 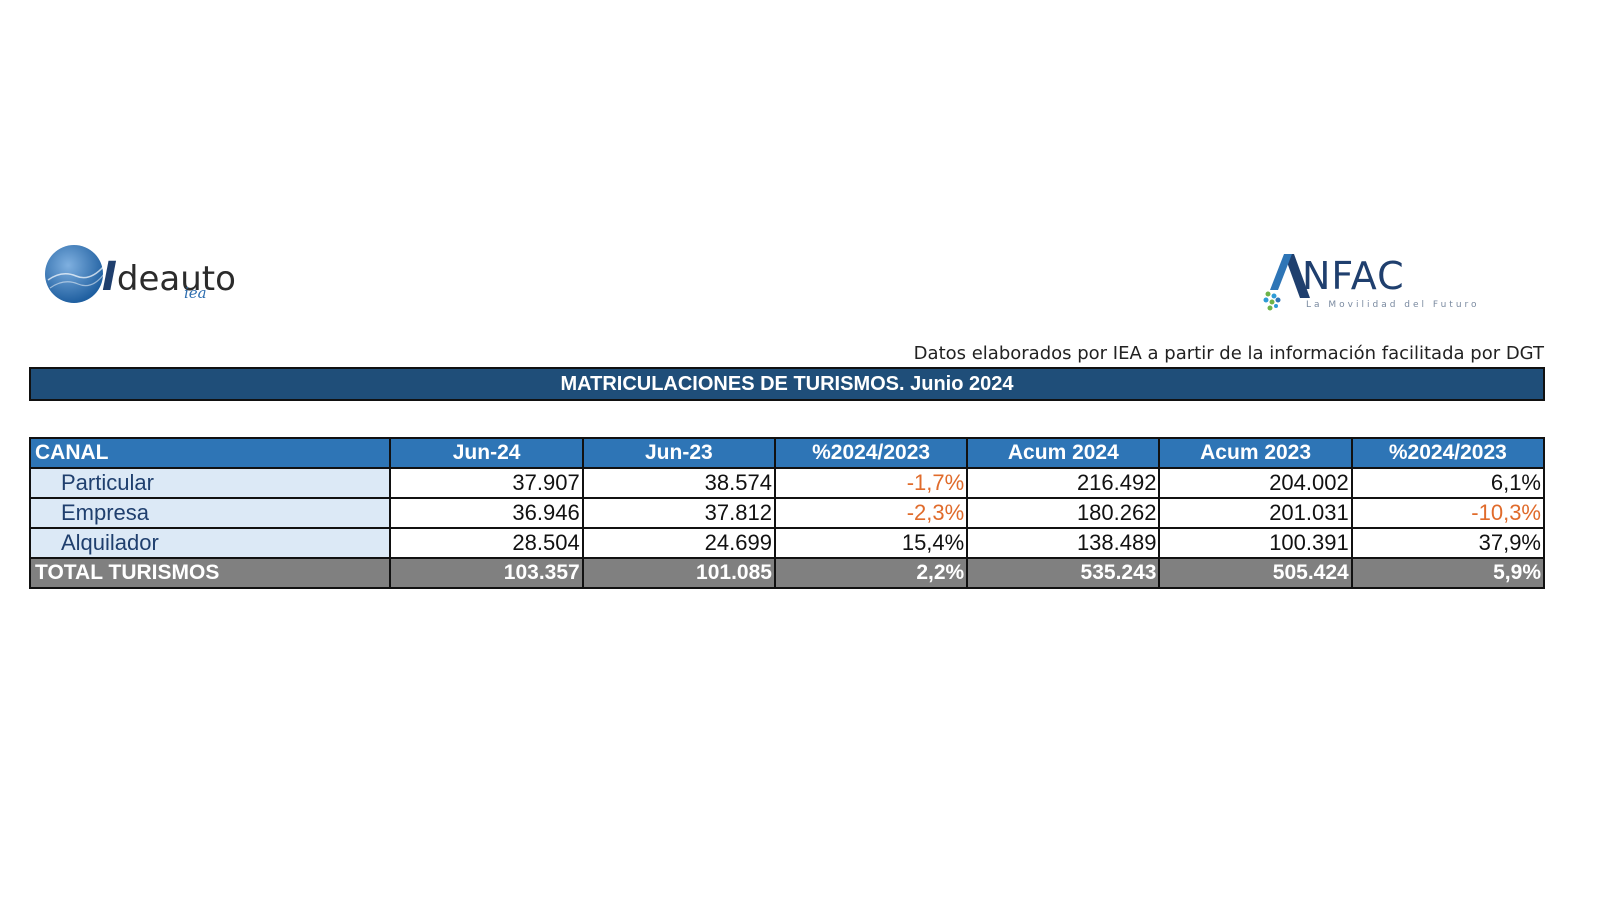 I want to click on cell-jun23: 37.812, so click(x=678, y=513).